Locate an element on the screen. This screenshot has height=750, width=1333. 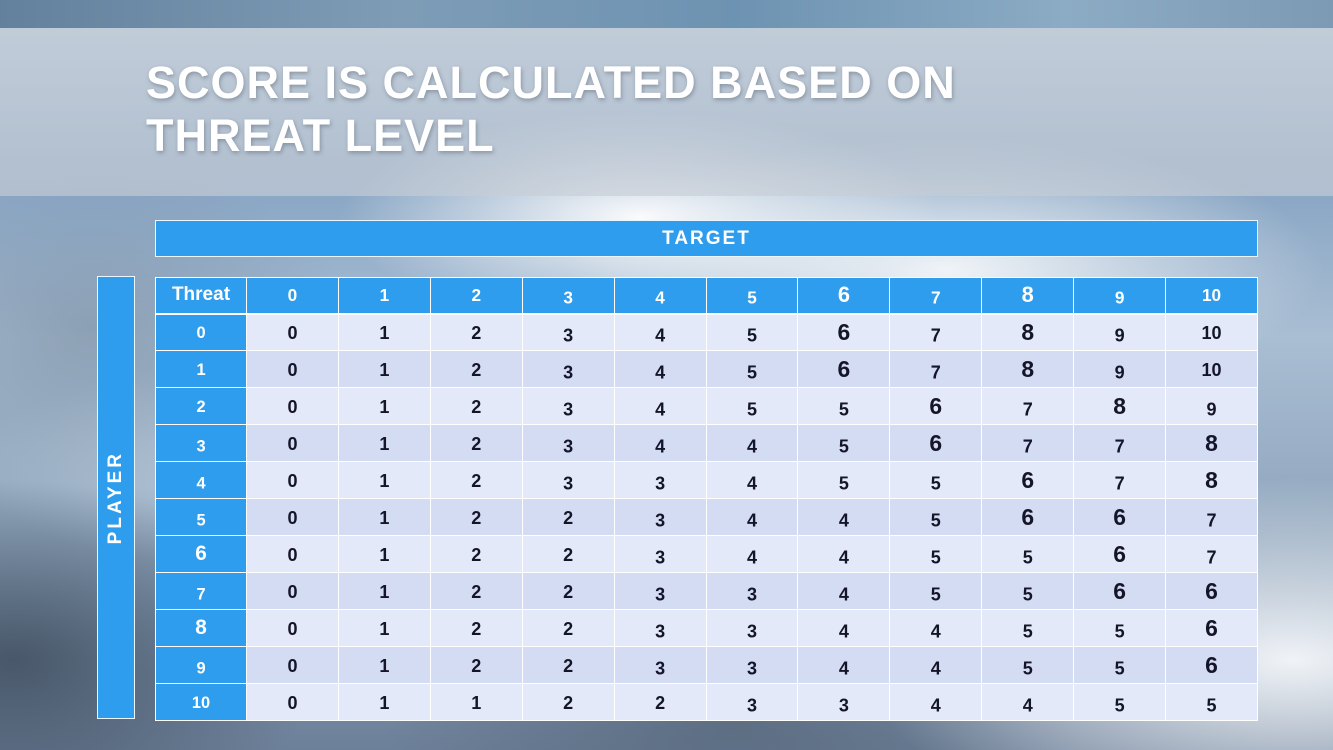
matrix-header: Threat 0 1 2 3 4 5 6 7 8 9 10 is located at coordinates (706, 296).